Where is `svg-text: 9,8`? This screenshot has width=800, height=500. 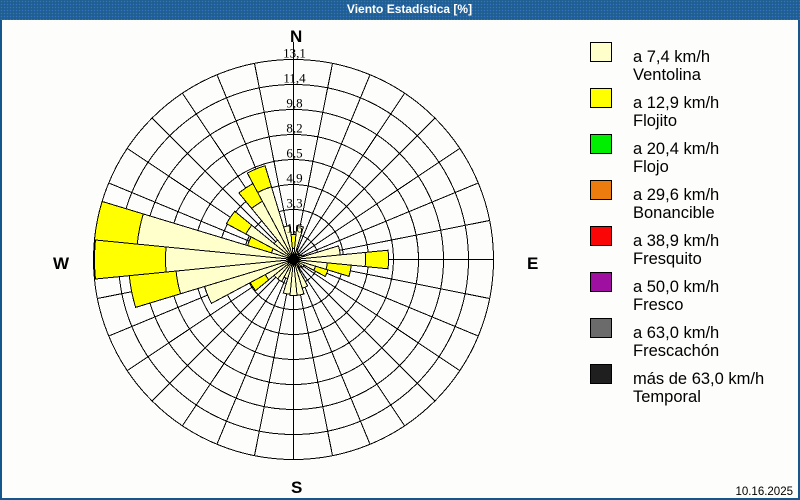 svg-text: 9,8 is located at coordinates (294, 103).